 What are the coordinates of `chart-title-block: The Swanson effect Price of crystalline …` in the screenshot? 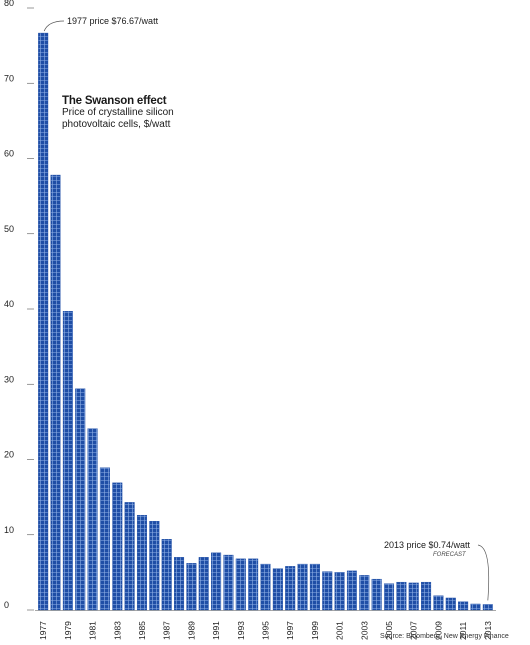 It's located at (137, 113).